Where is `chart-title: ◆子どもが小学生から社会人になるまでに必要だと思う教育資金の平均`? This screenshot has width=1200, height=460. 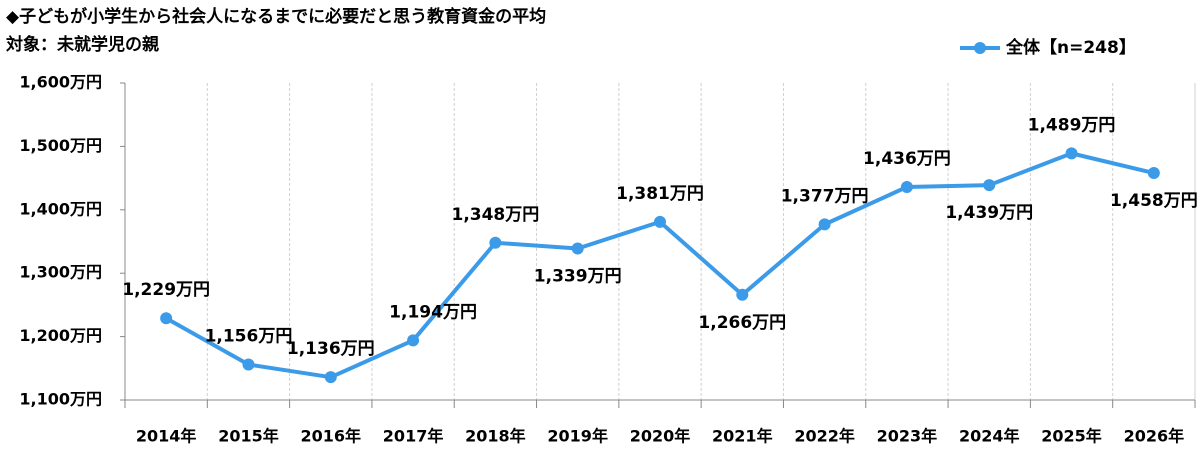 chart-title: ◆子どもが小学生から社会人になるまでに必要だと思う教育資金の平均 is located at coordinates (276, 16).